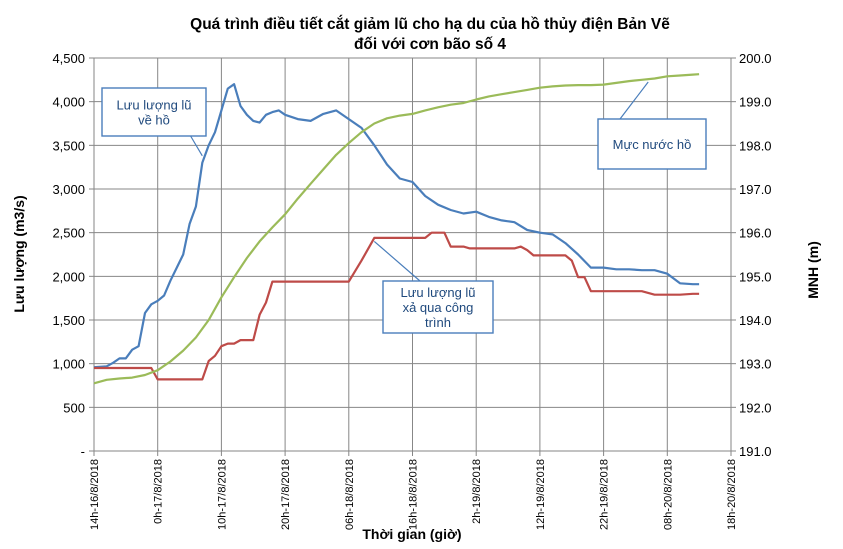 The height and width of the screenshot is (549, 843). What do you see at coordinates (68, 320) in the screenshot?
I see `y-left-tick-label: 1,500` at bounding box center [68, 320].